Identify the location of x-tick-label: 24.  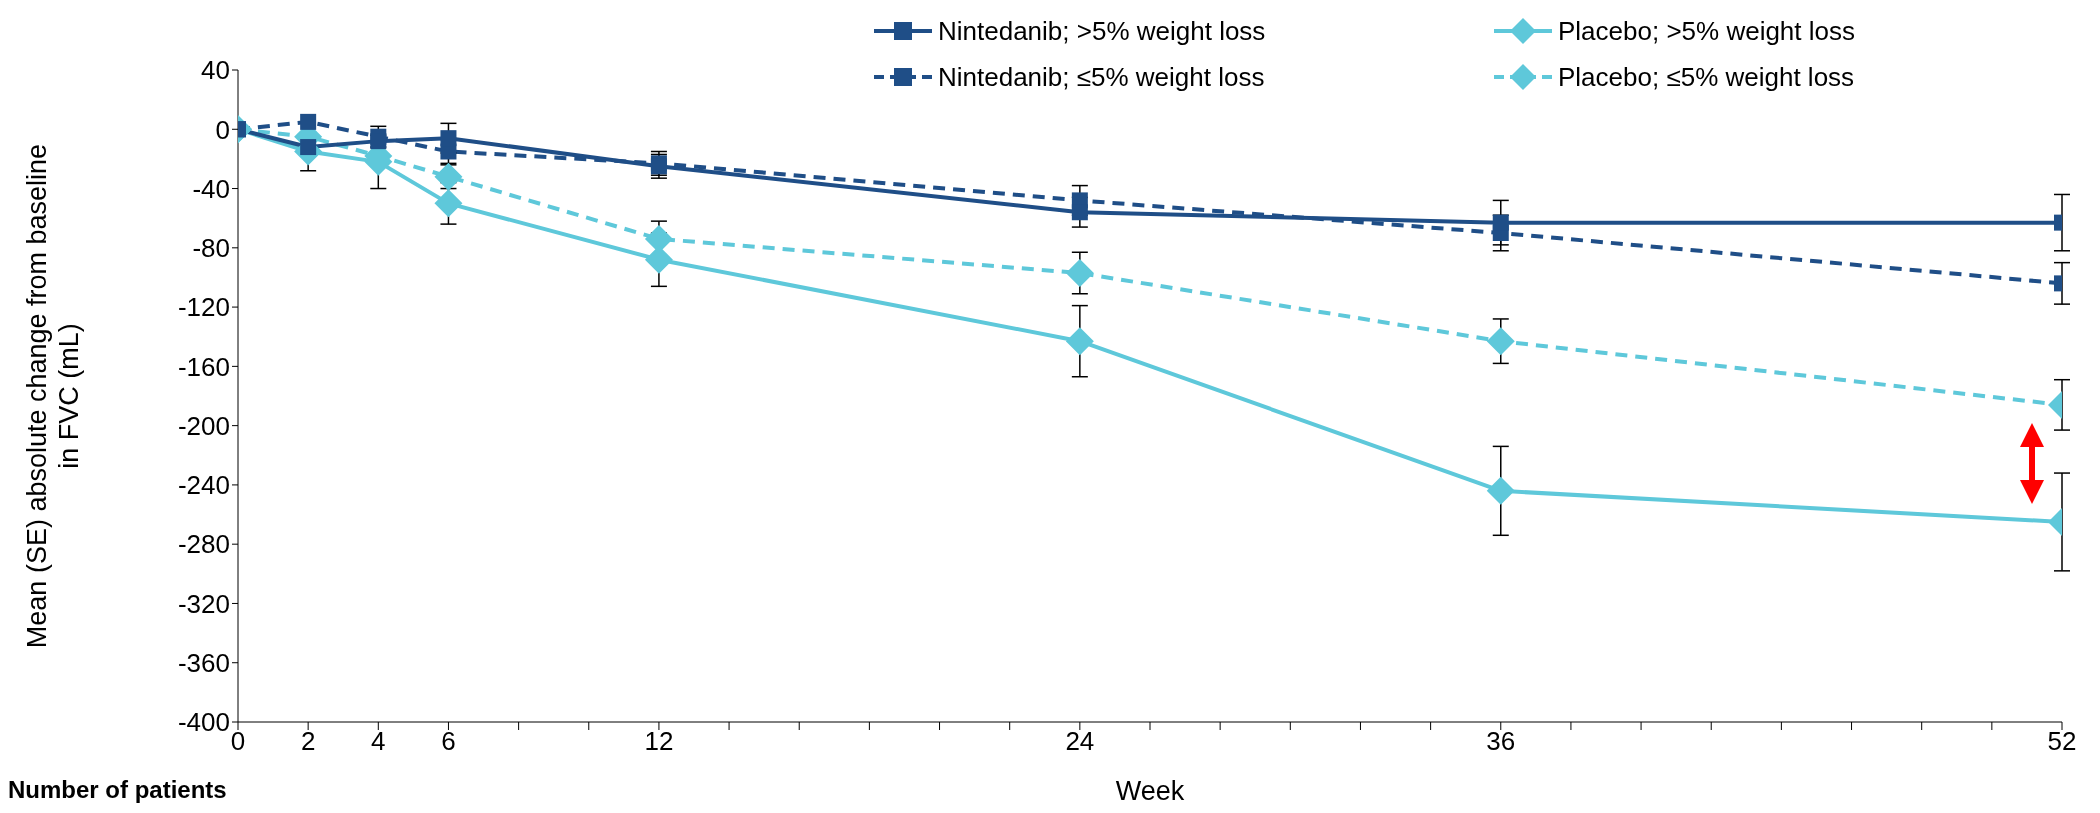
(1080, 741).